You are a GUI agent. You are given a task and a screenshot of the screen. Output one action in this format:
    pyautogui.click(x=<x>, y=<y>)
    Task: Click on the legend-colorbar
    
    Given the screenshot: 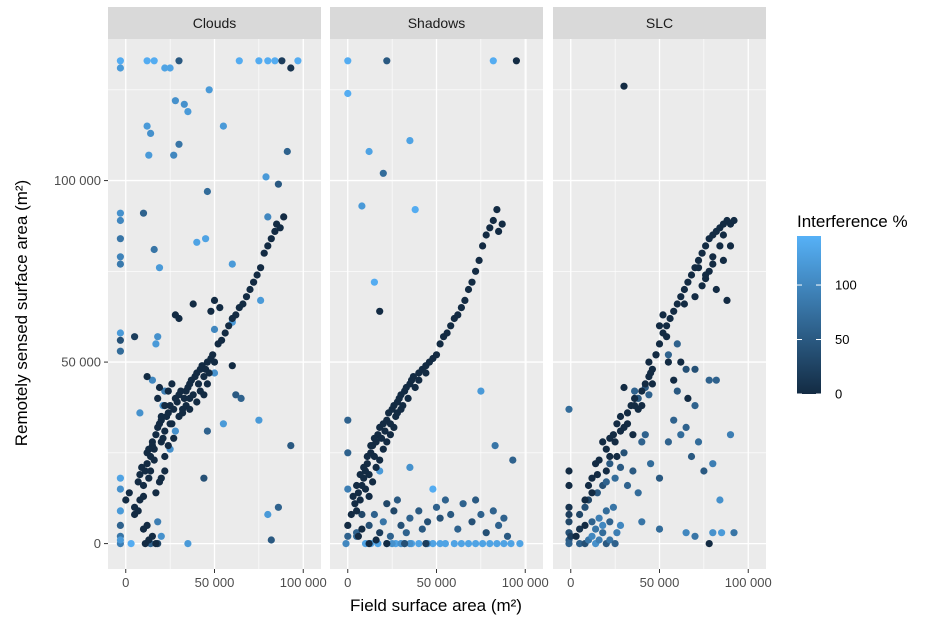 What is the action you would take?
    pyautogui.click(x=809, y=315)
    